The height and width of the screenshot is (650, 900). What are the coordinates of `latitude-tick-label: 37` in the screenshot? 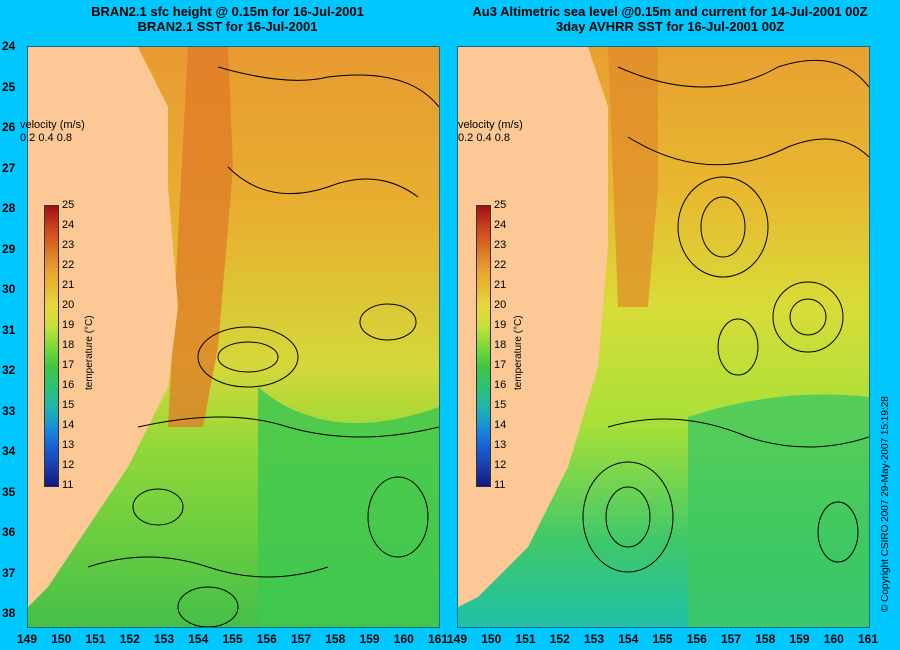 It's located at (9, 572).